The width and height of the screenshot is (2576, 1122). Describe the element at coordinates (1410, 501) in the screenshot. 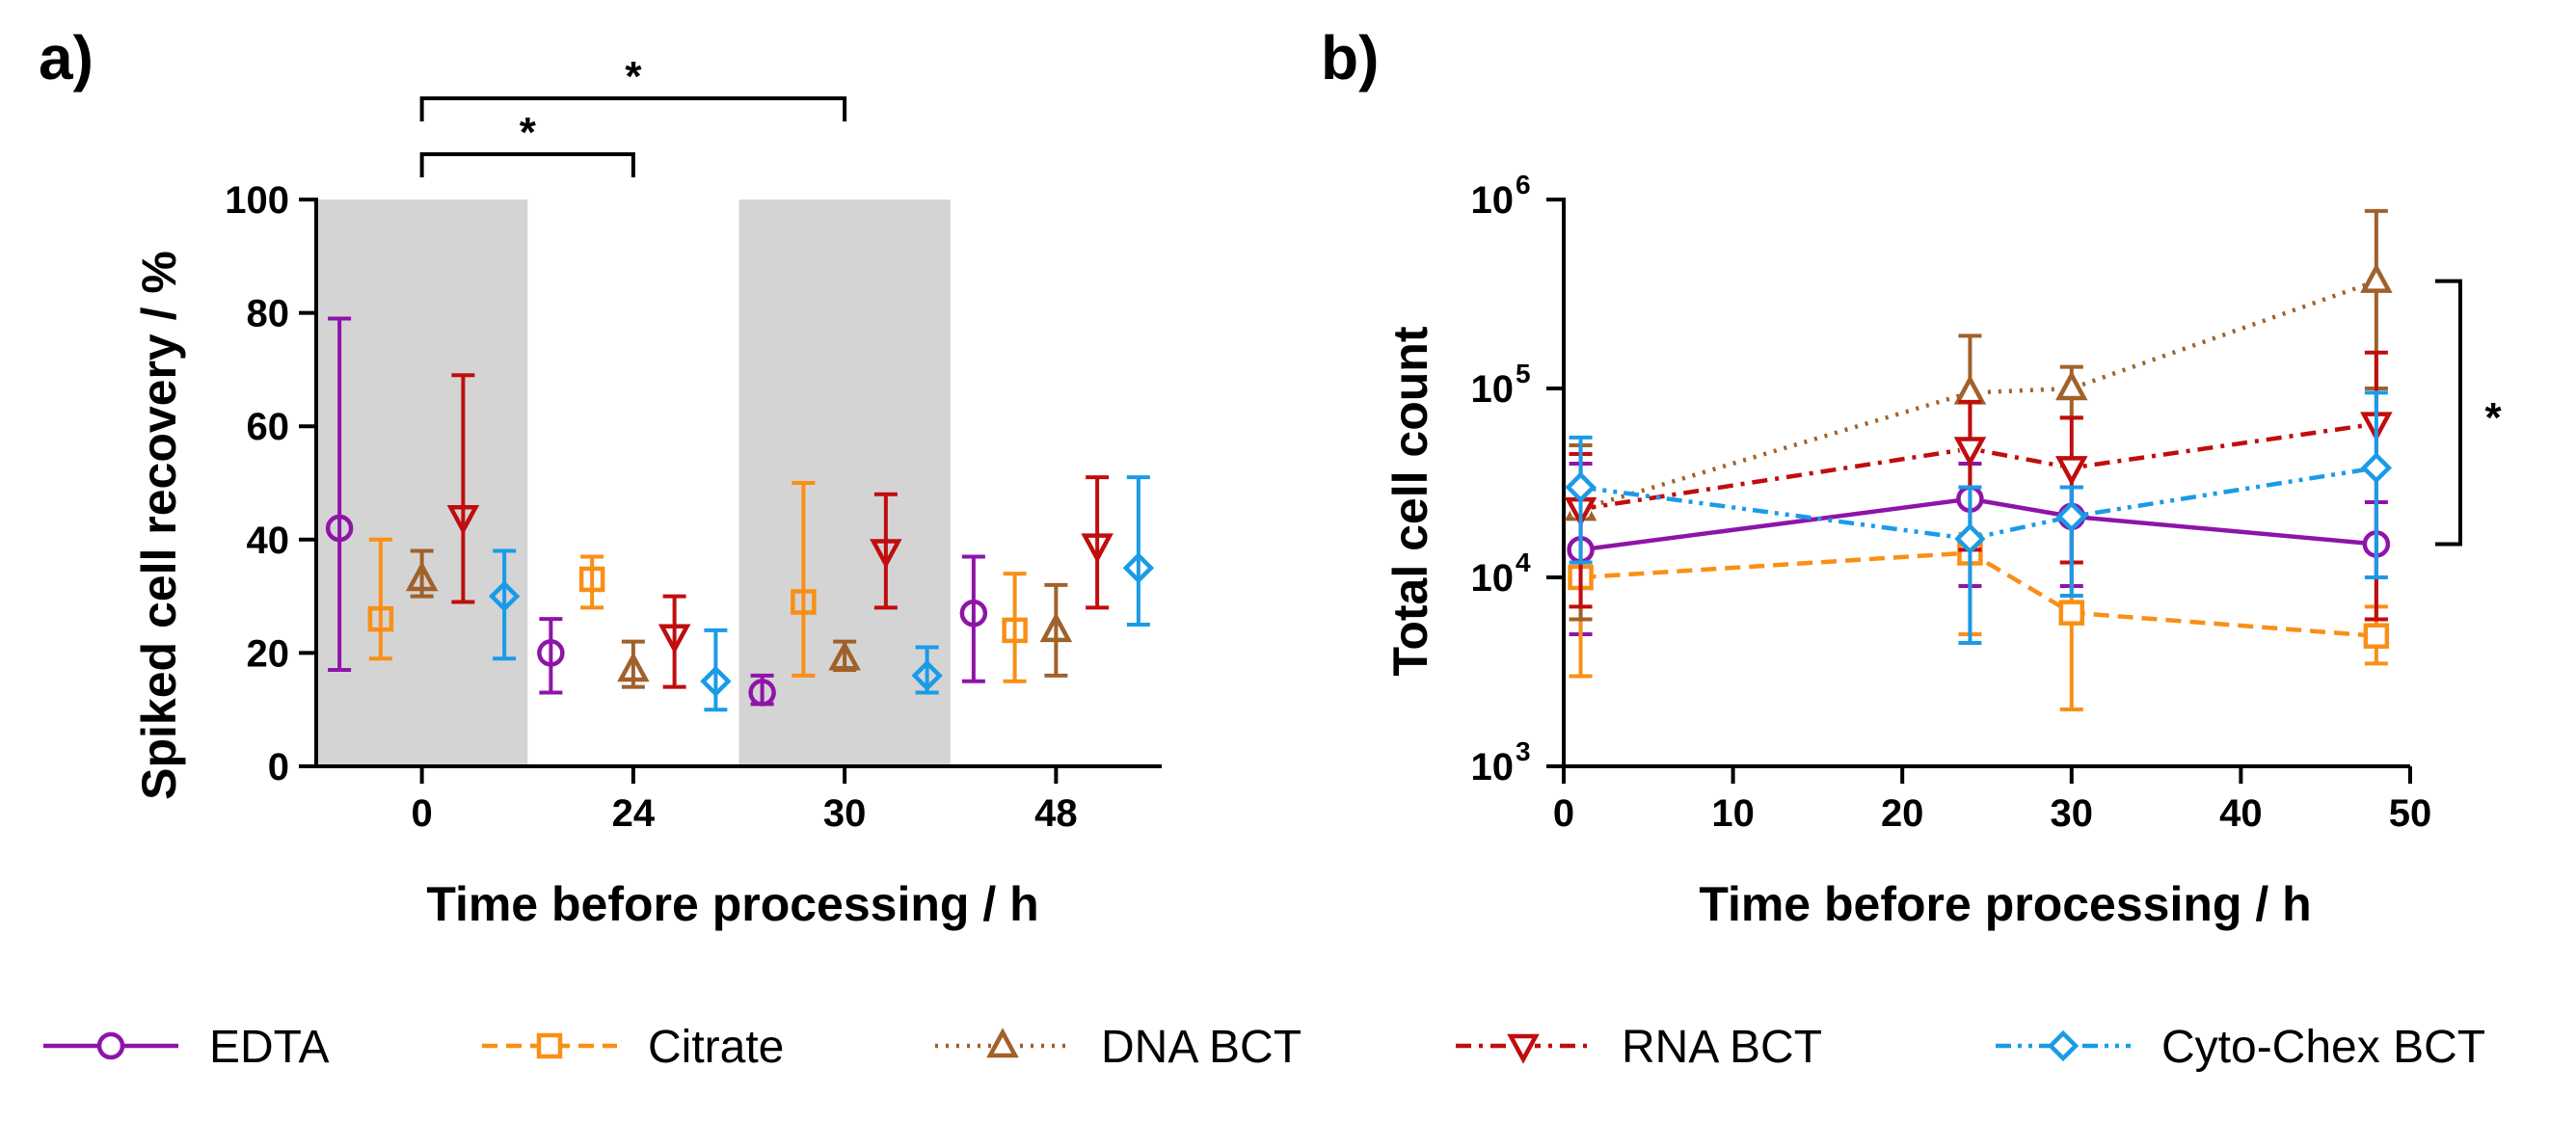

I see `panel-b-y-axis-title: Total cell count` at that location.